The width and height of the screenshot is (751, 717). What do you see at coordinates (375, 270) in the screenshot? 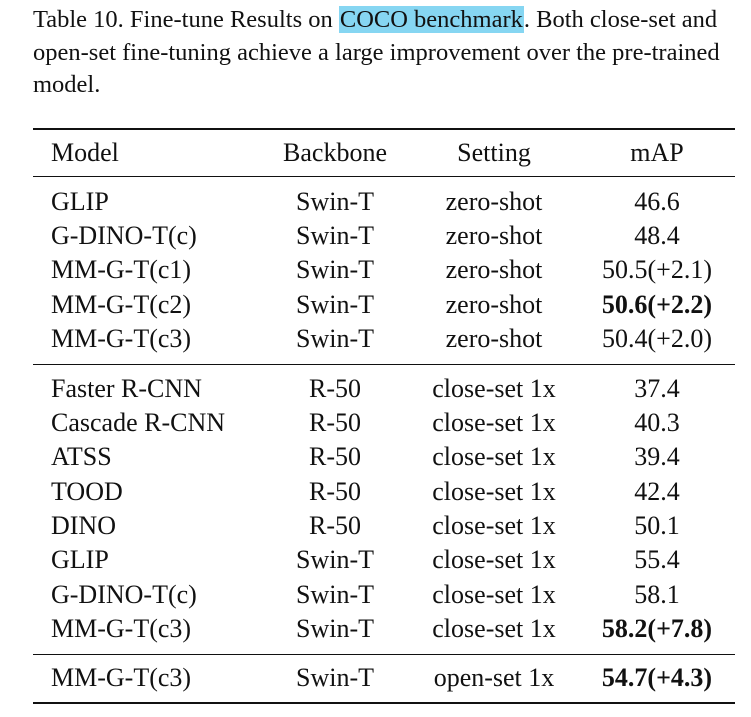
I see `table-row: MM-G-T(c1) Swin-T zero-shot 50.5(+2.1)` at bounding box center [375, 270].